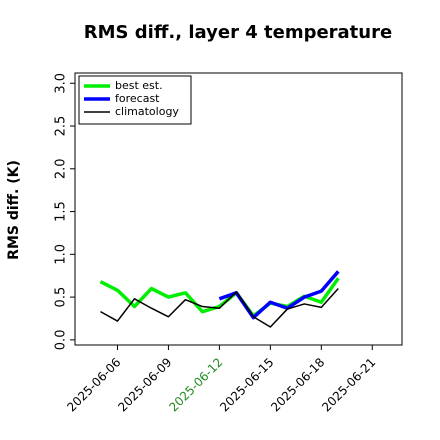 This screenshot has width=440, height=440. What do you see at coordinates (61, 340) in the screenshot?
I see `y-tick-label: 0.0` at bounding box center [61, 340].